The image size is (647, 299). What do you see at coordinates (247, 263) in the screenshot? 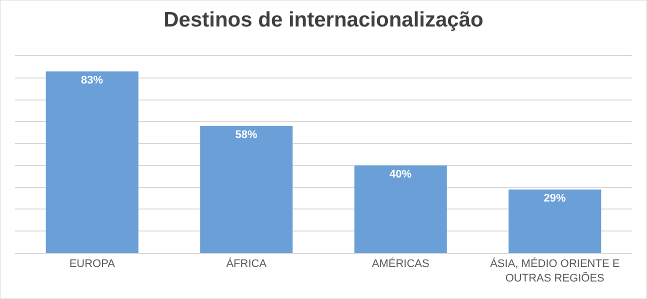
I see `x-tick-label: ÁFRICA` at bounding box center [247, 263].